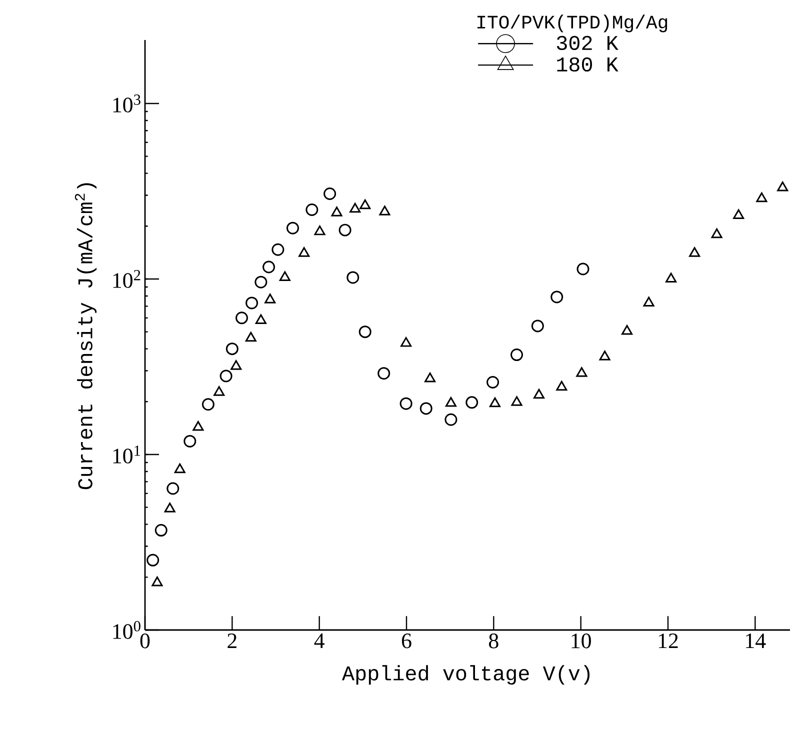 The image size is (795, 740). Describe the element at coordinates (581, 641) in the screenshot. I see `x-tick-label: 10` at that location.